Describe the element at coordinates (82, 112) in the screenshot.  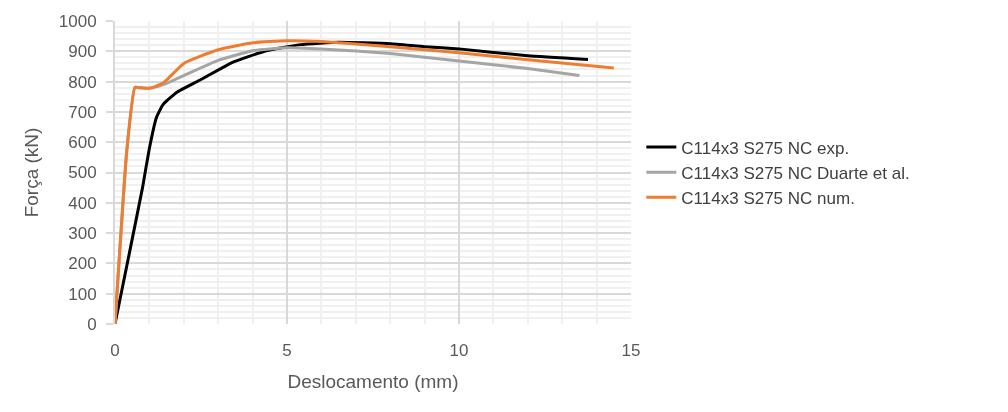
I see `y-tick-label: 700` at that location.